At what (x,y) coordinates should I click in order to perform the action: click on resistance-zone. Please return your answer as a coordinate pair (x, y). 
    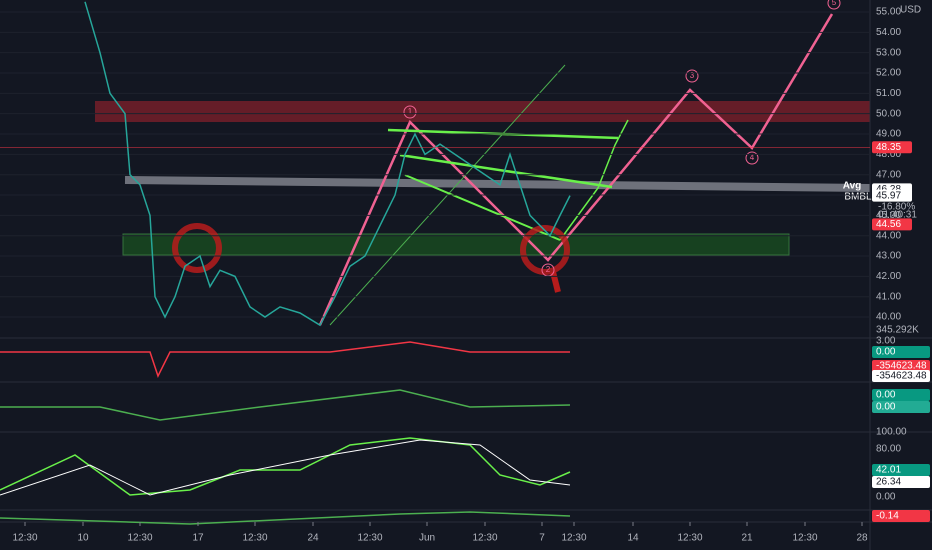
    Looking at the image, I should click on (482, 111).